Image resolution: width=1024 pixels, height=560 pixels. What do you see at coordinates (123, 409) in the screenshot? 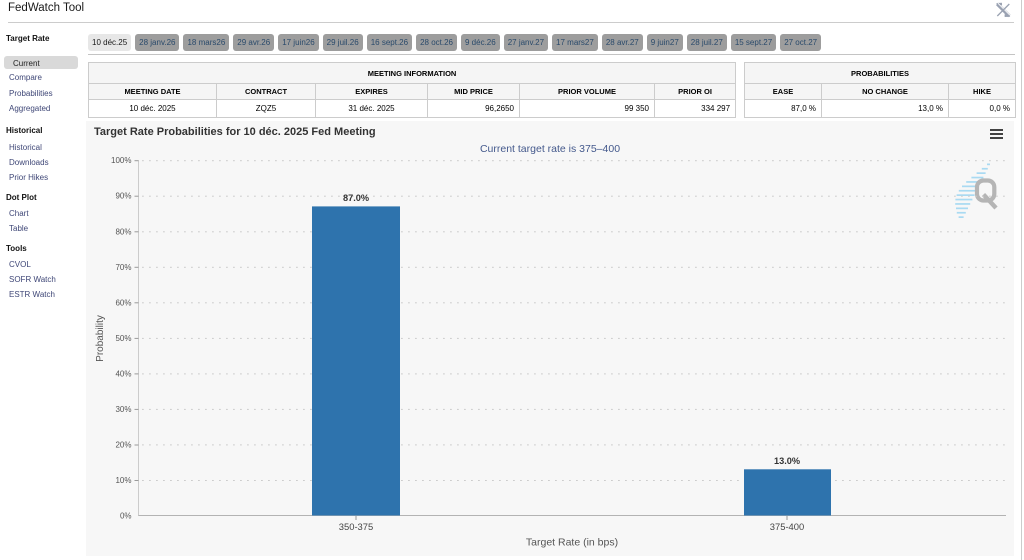
I see `svg-text: 30%` at bounding box center [123, 409].